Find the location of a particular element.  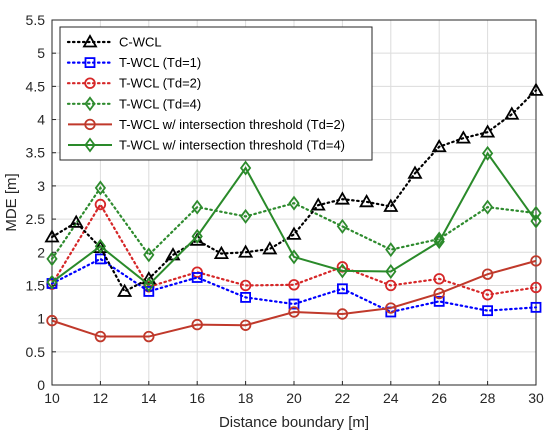

y-tick-label: 3 is located at coordinates (41, 186).